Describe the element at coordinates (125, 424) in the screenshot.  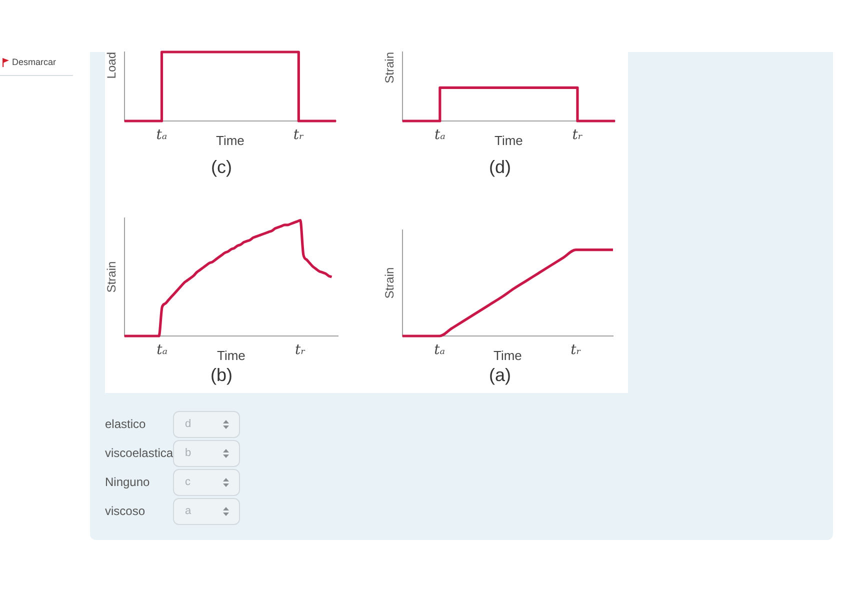
I see `text: elastico` at that location.